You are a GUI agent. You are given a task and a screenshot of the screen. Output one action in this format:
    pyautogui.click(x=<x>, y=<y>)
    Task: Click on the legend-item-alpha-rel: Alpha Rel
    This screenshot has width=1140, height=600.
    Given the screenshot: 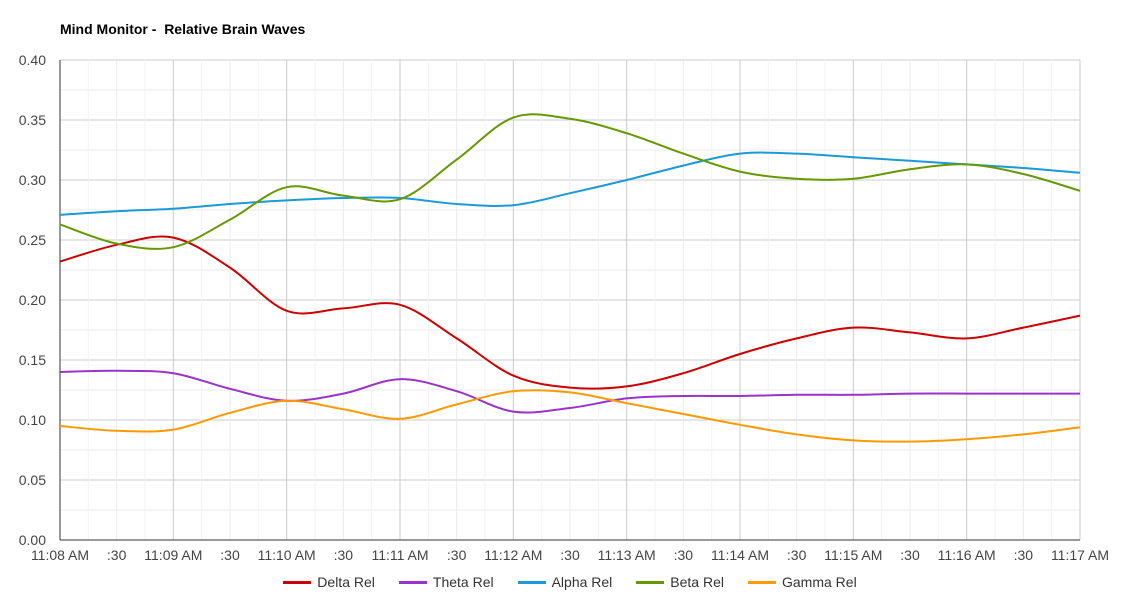 What is the action you would take?
    pyautogui.click(x=565, y=582)
    